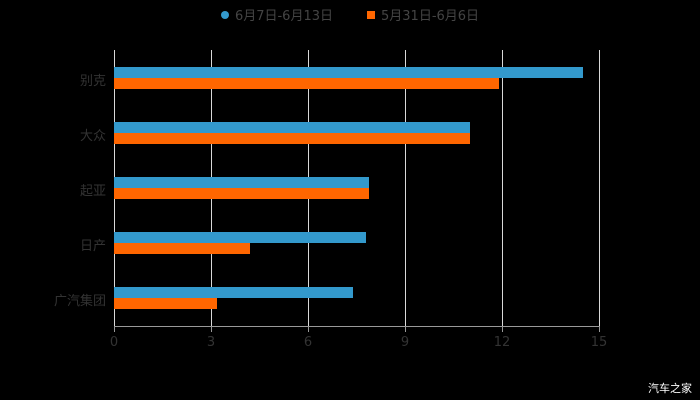 This screenshot has height=400, width=700. I want to click on x-tick-label: 6, so click(308, 342).